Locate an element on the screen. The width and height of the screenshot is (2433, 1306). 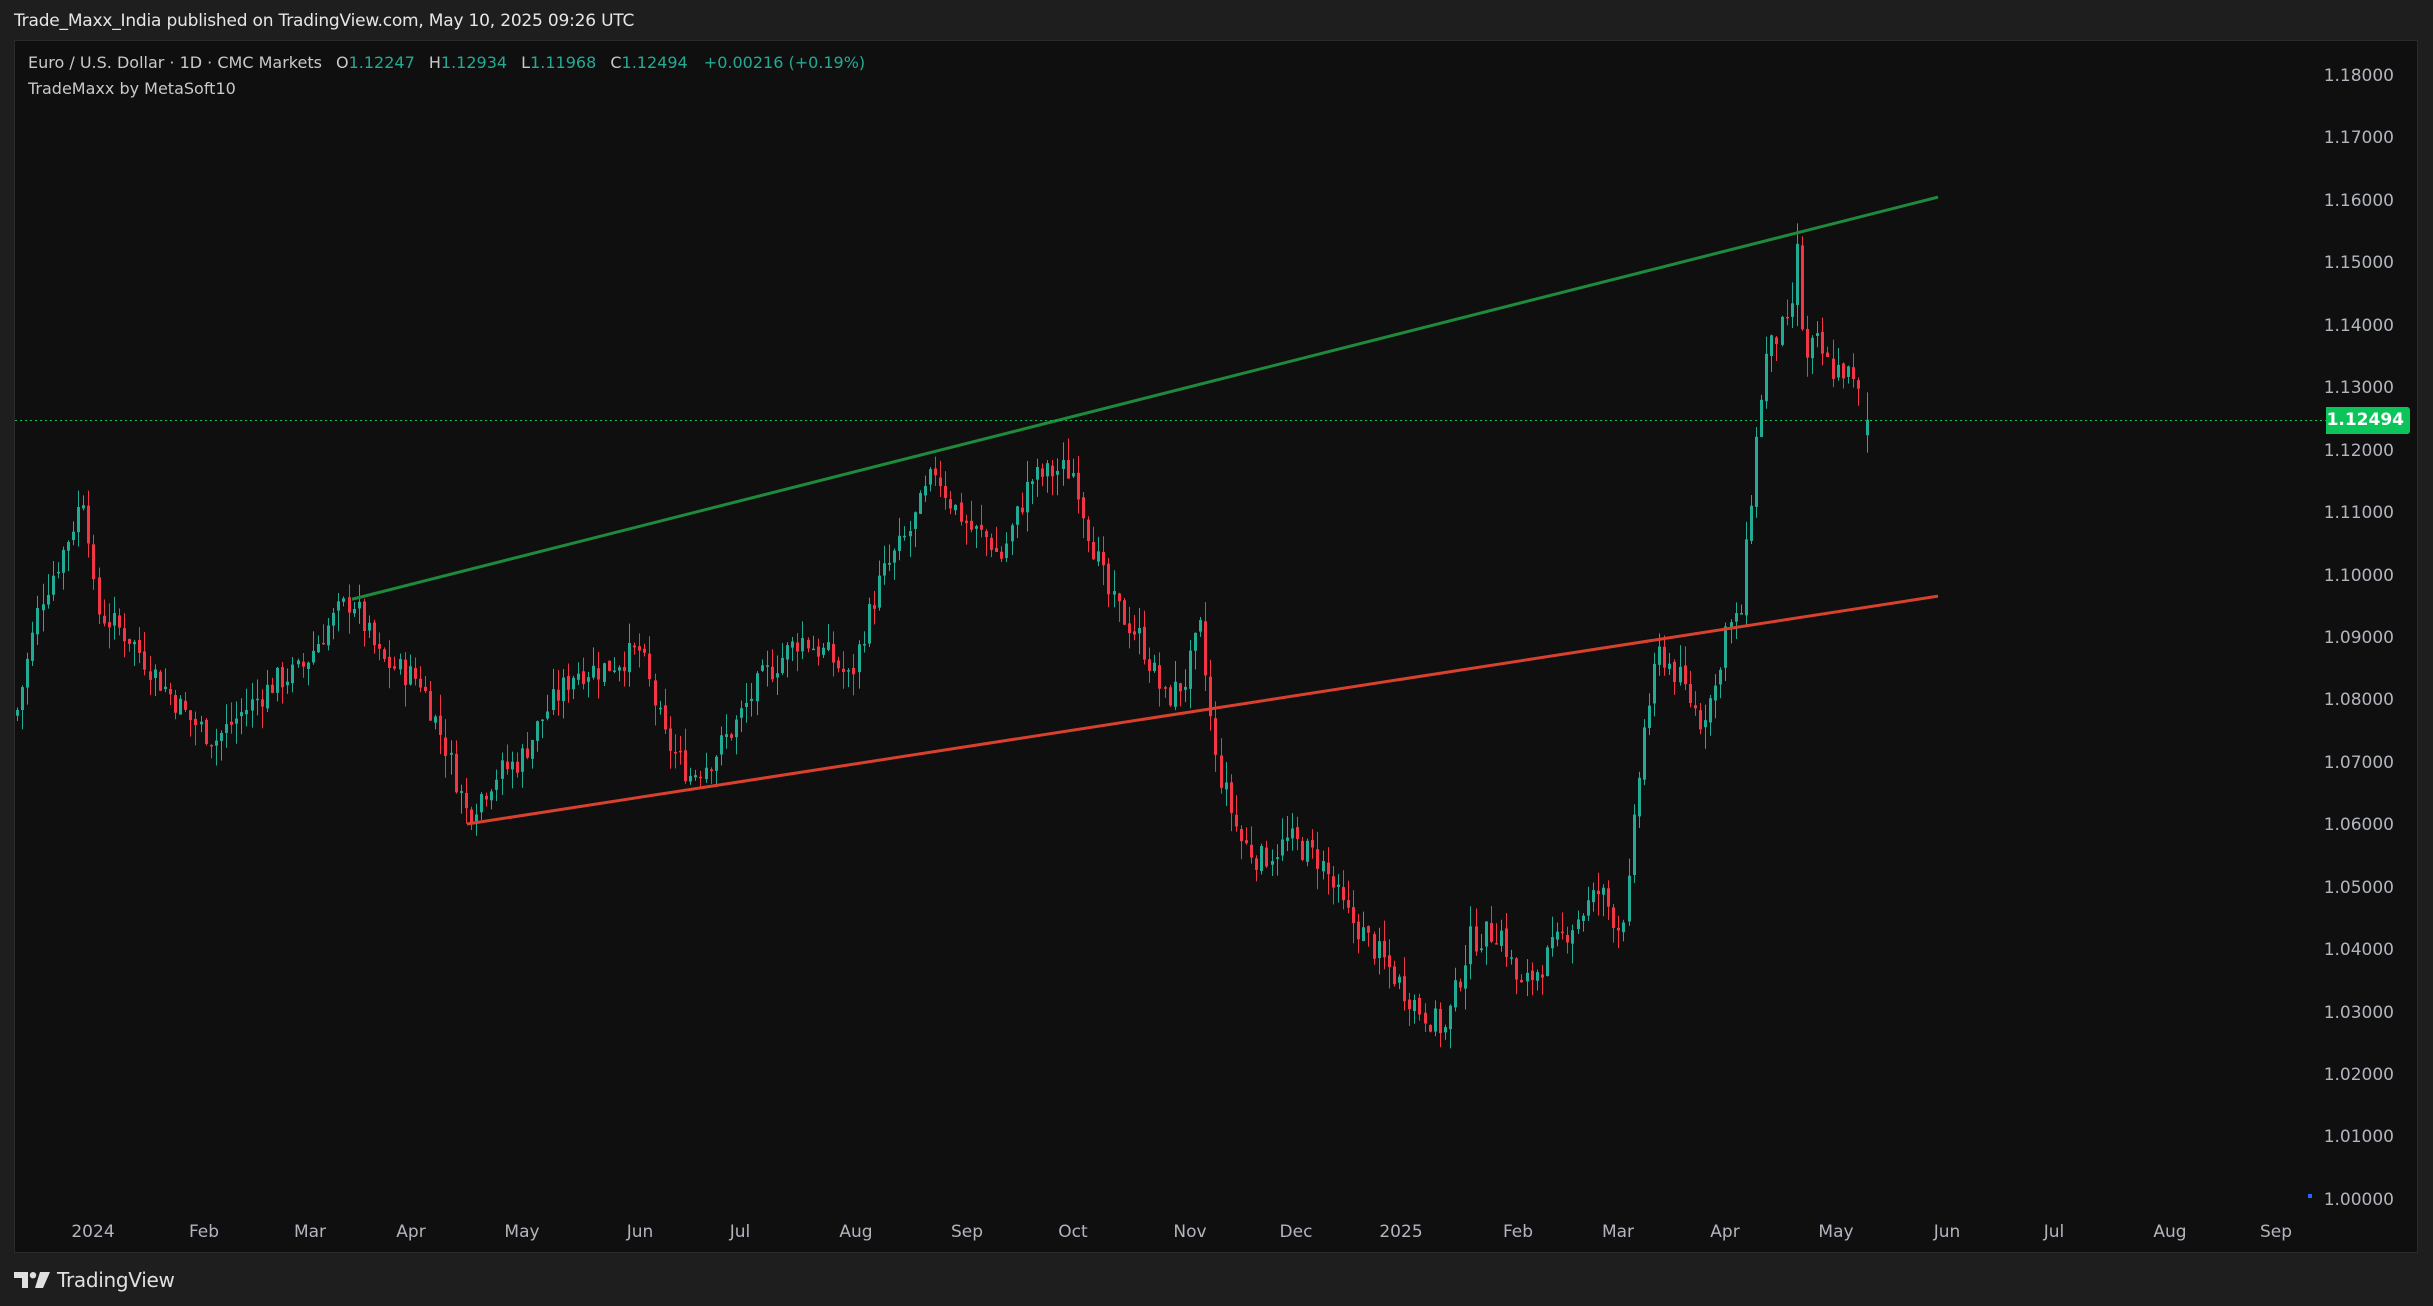
time-tick: Aug is located at coordinates (2170, 1232).